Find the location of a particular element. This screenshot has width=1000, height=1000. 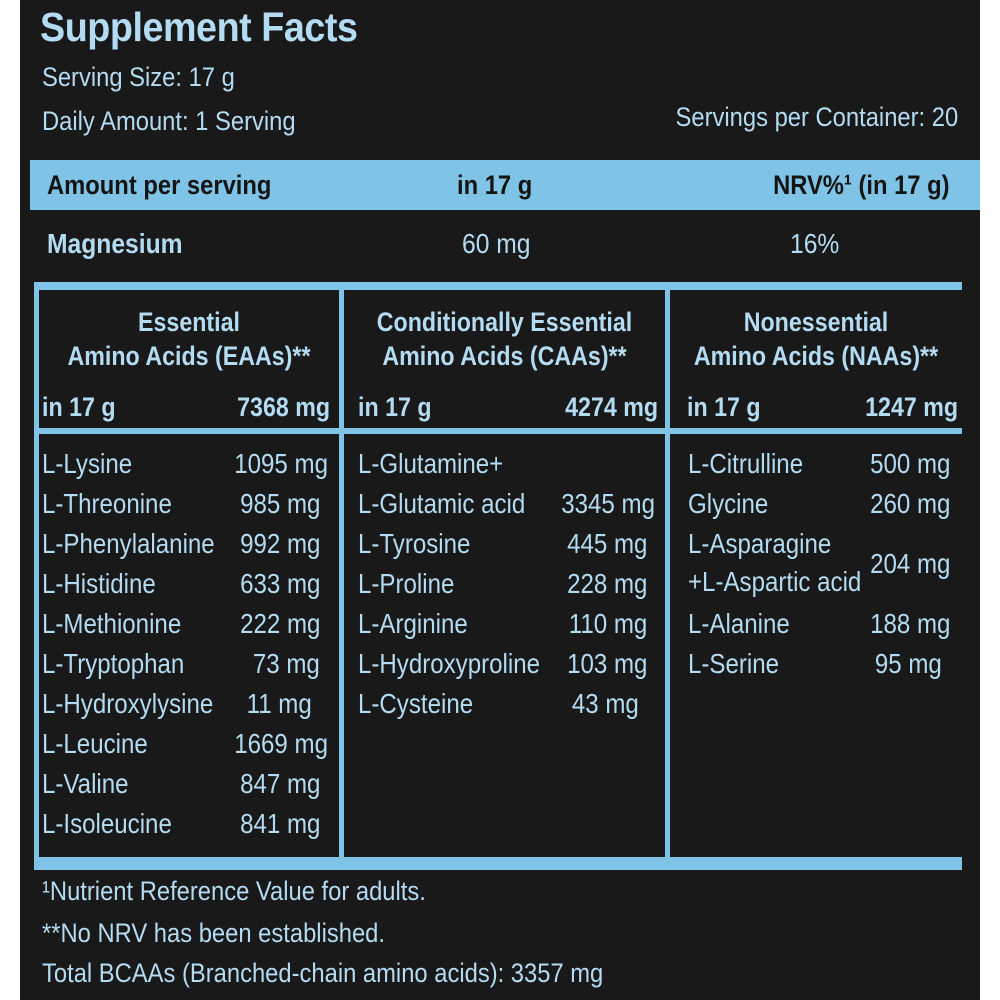

list-item-value: 73 mg is located at coordinates (286, 663).